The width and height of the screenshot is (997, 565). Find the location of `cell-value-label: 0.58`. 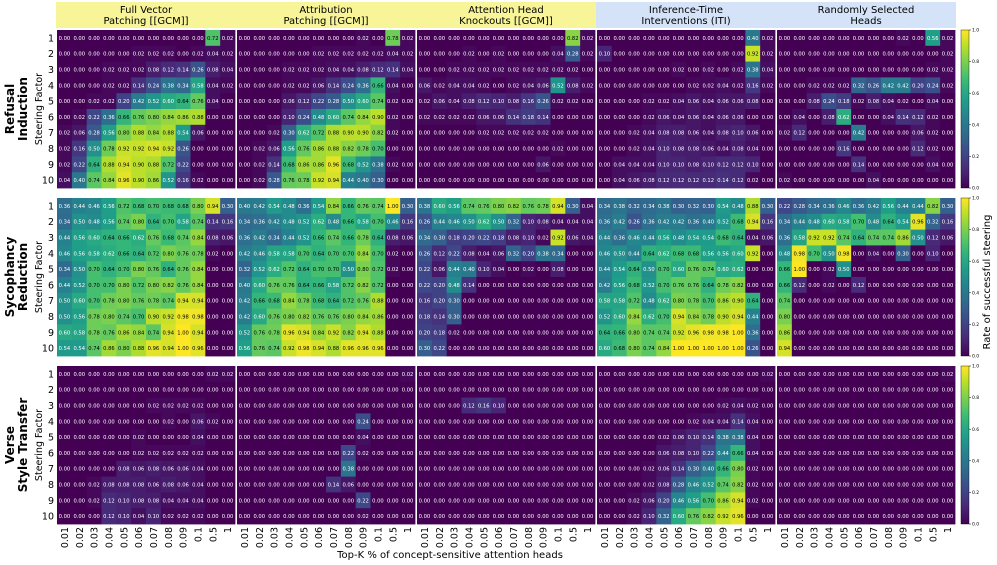

cell-value-label: 0.58 is located at coordinates (198, 86).